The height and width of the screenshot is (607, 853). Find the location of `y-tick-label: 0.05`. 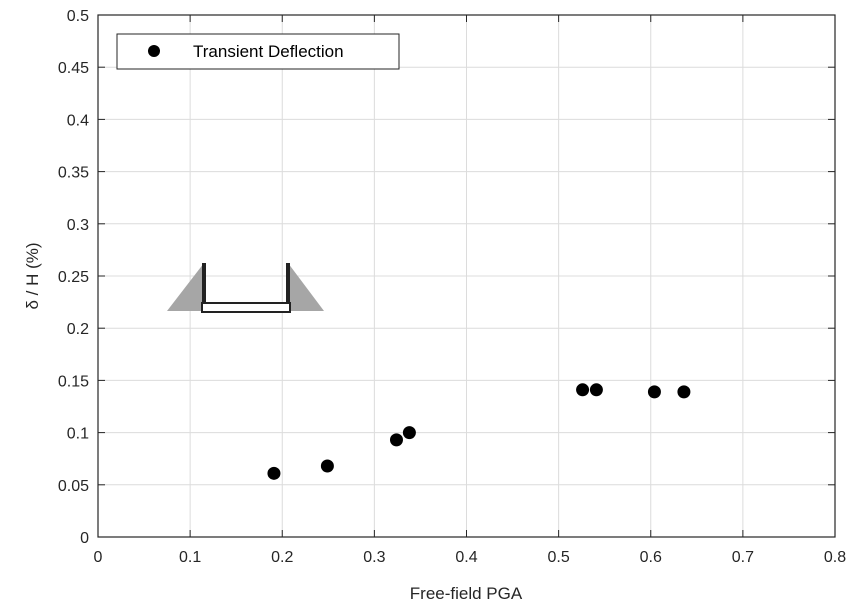

y-tick-label: 0.05 is located at coordinates (73, 486).